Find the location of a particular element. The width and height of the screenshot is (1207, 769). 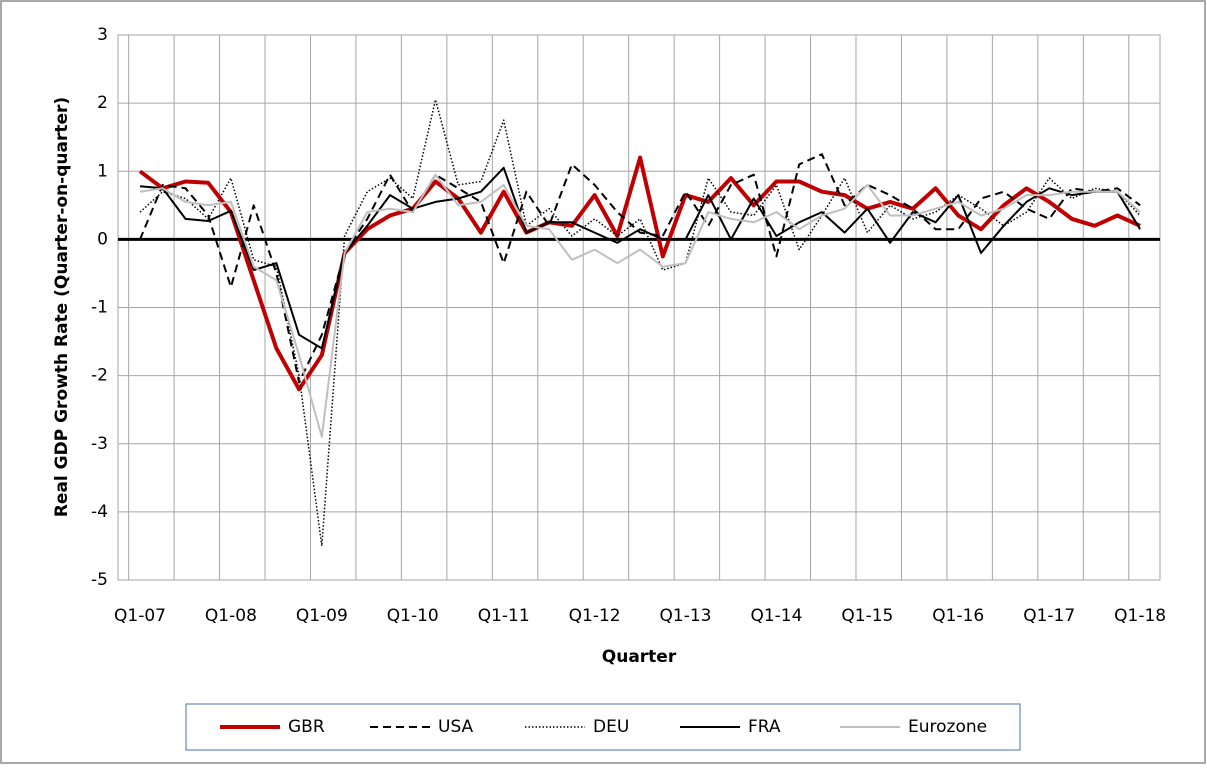

x-tick-label: Q1-12 is located at coordinates (595, 616).